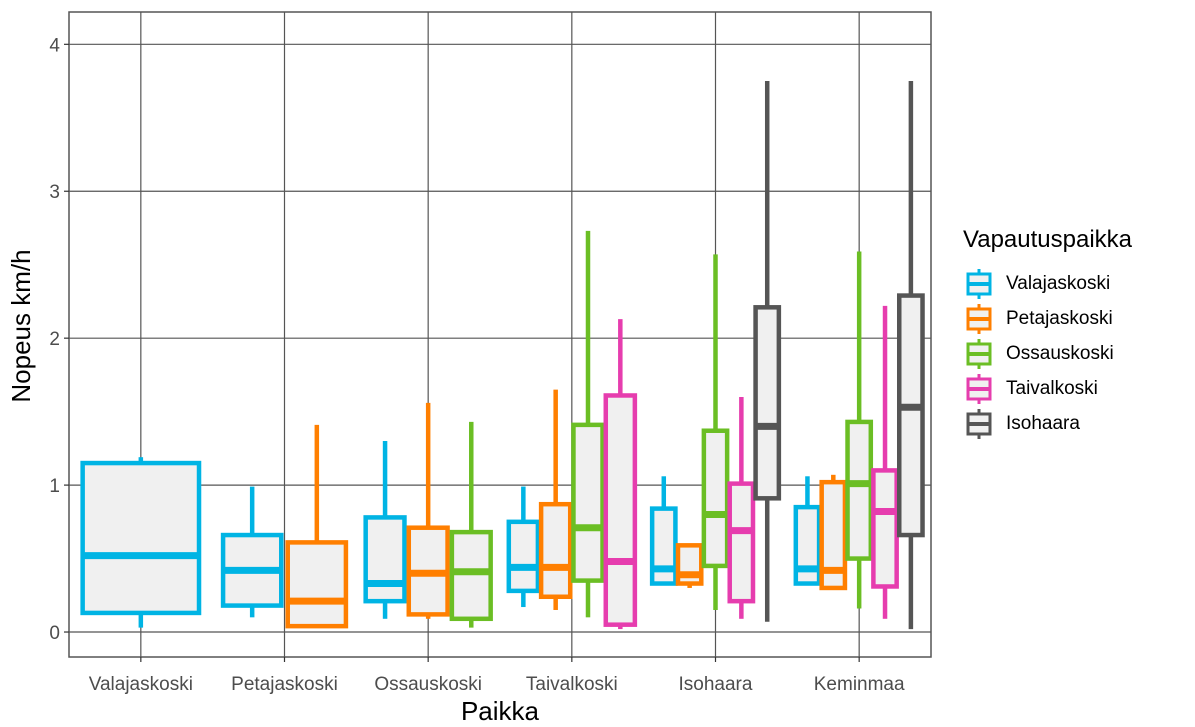  Describe the element at coordinates (500, 711) in the screenshot. I see `x-axis-title: Paikka` at that location.